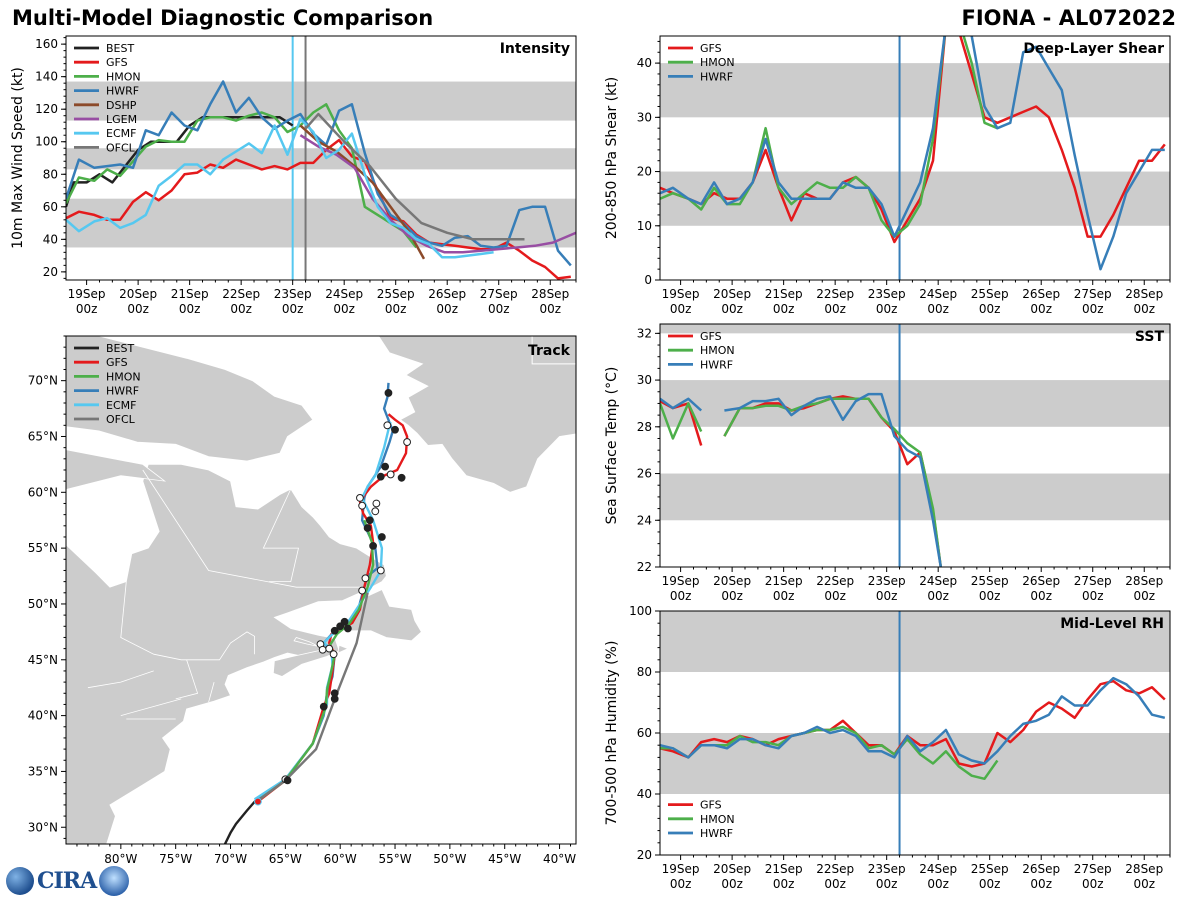 This screenshot has height=900, width=1200. What do you see at coordinates (43, 716) in the screenshot?
I see `track-ytick-label: 40°N` at bounding box center [43, 716].